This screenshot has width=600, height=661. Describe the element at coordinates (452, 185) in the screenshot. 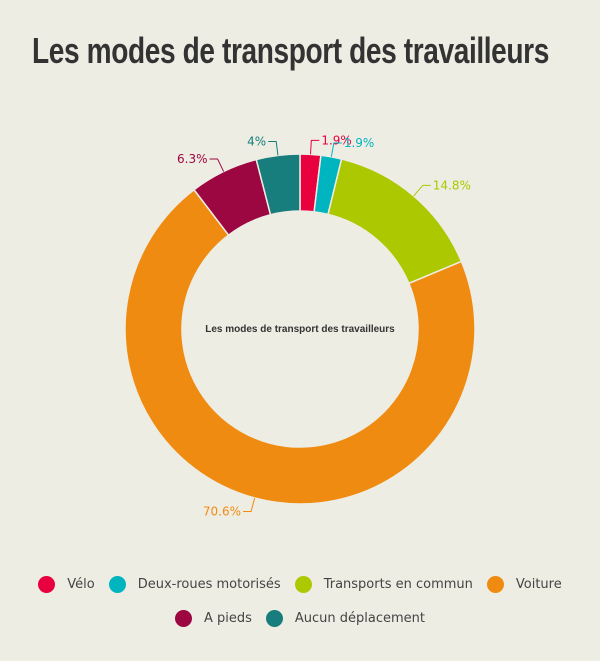

I see `data-label-2: 14.8%` at that location.